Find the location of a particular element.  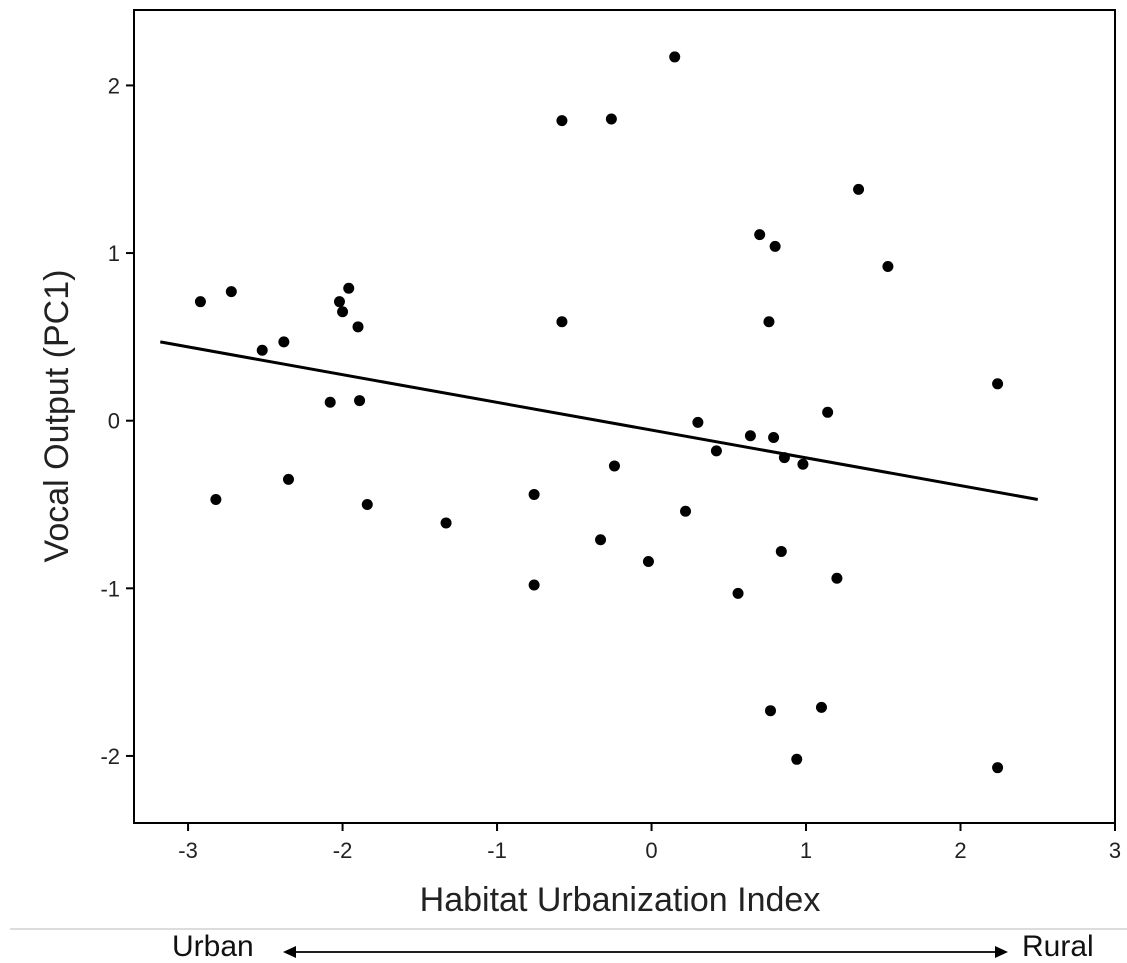

urban-label: Urban is located at coordinates (213, 946).